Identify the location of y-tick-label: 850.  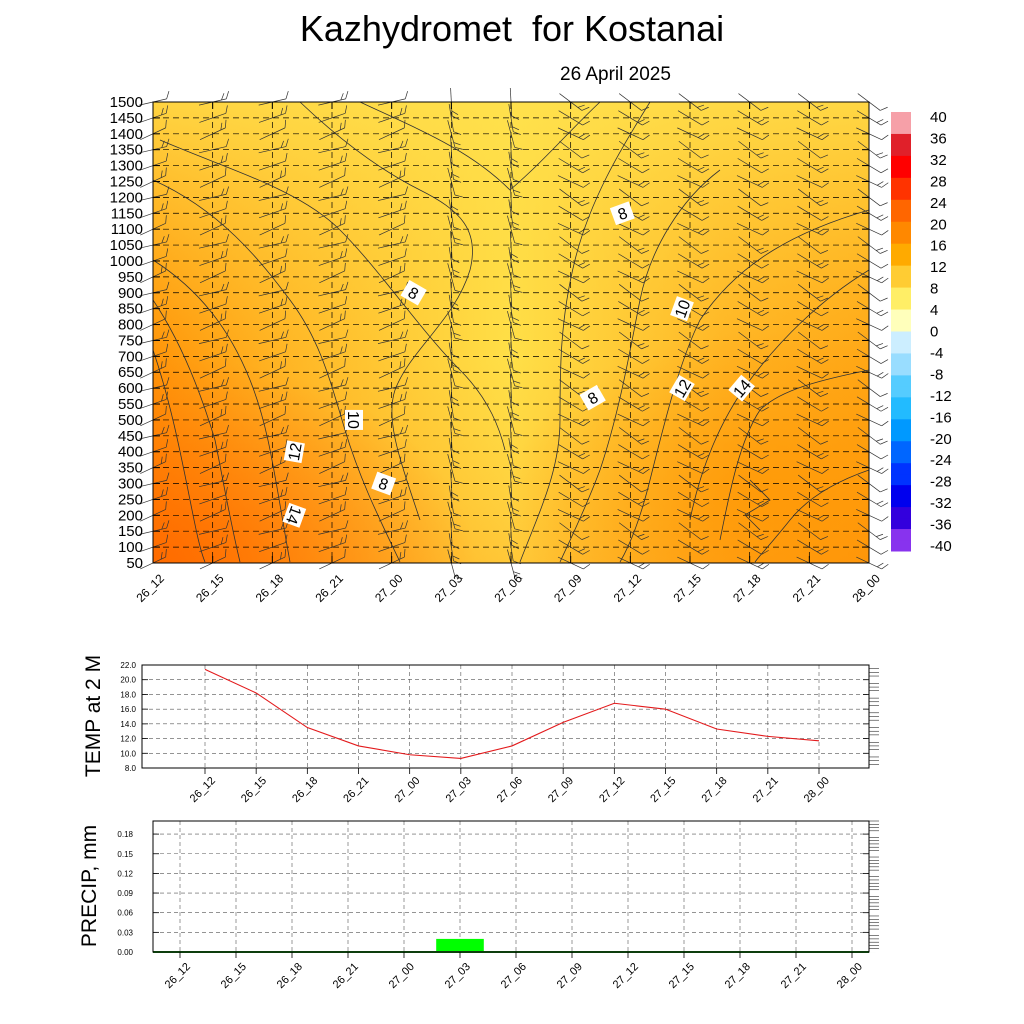
(130, 309).